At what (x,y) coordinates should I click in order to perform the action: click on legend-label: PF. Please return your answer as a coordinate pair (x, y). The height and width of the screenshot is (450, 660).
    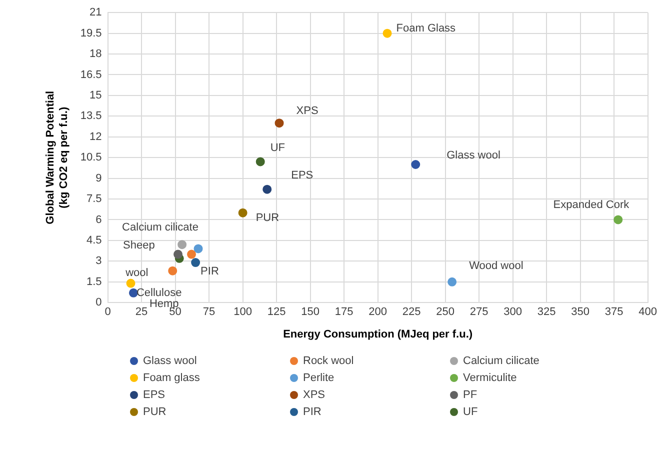
    Looking at the image, I should click on (470, 395).